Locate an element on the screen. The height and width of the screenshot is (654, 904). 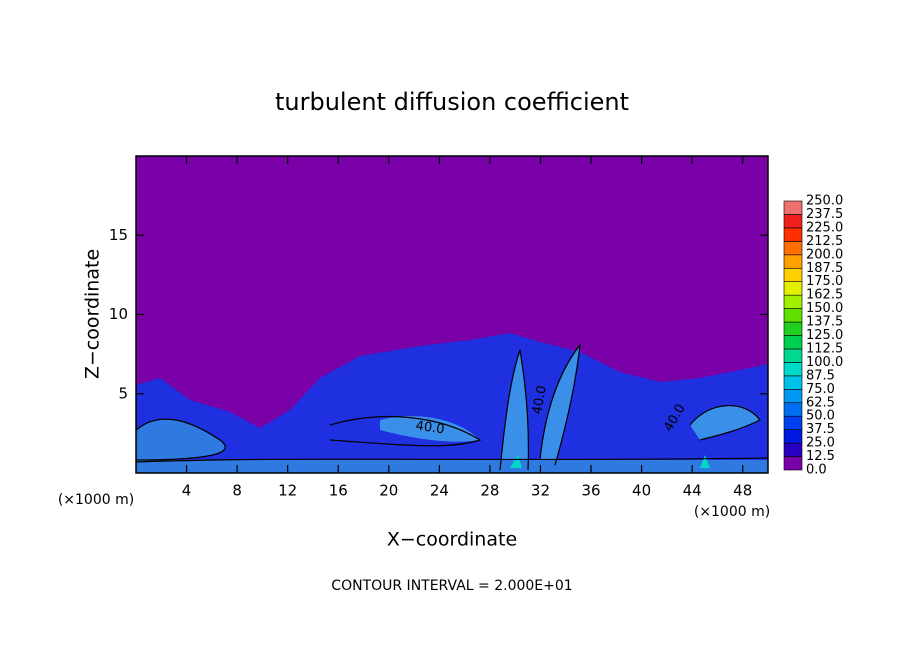
colorbar-label: 12.5 is located at coordinates (820, 456).